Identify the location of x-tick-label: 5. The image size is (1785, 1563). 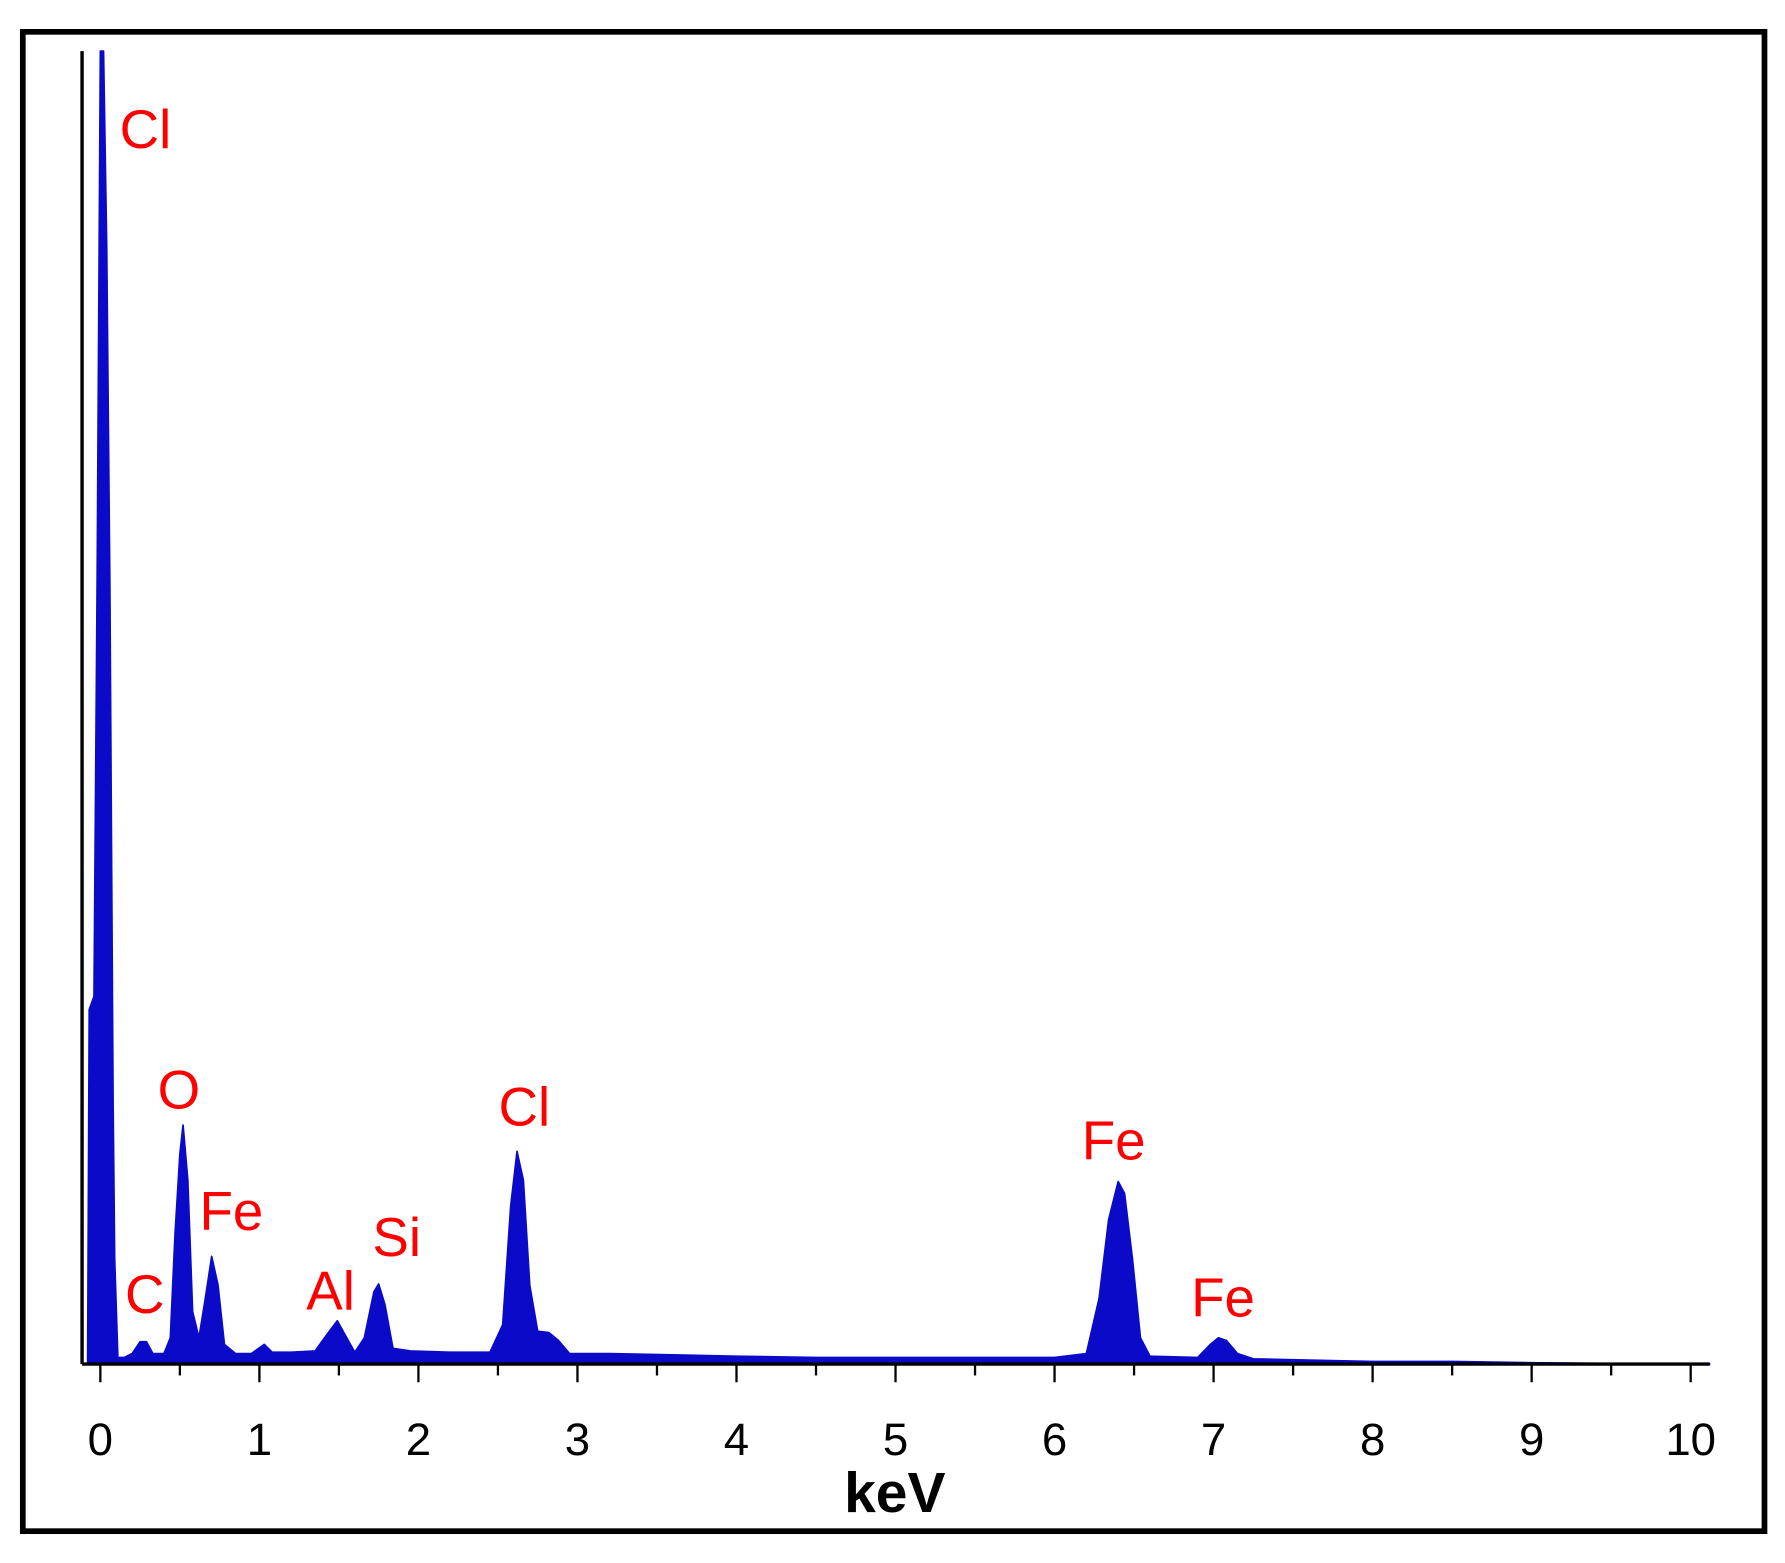
(895, 1439).